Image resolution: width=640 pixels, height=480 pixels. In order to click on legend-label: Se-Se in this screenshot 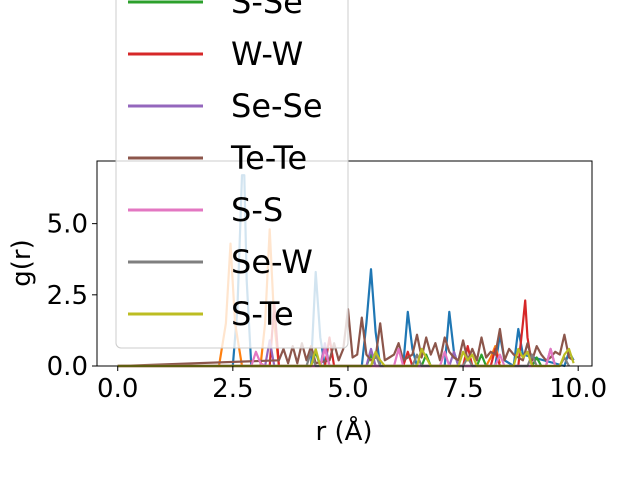, I will do `click(277, 106)`.